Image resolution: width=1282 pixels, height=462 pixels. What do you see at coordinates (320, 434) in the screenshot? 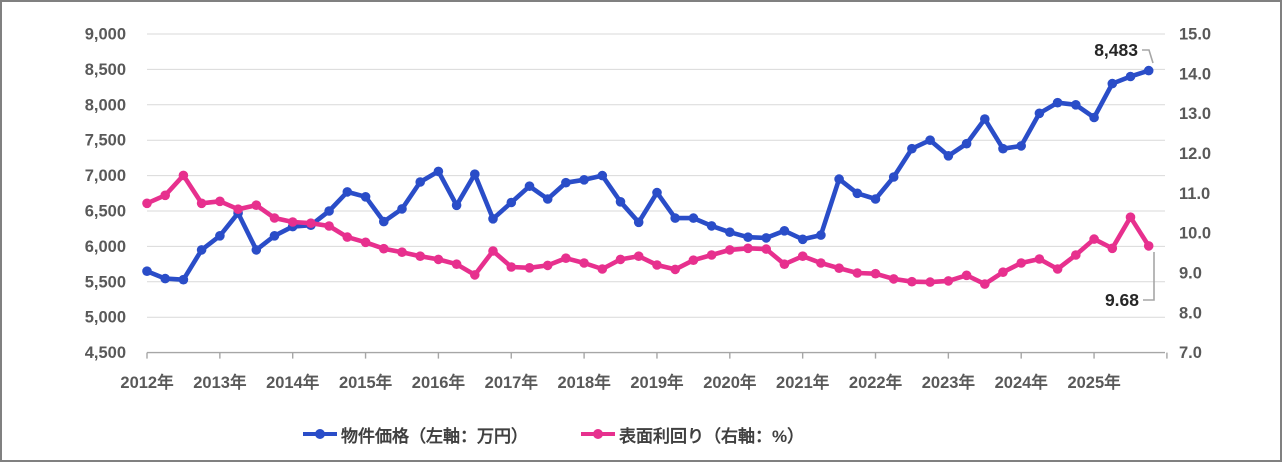
I see `price-series-marker-icon` at bounding box center [320, 434].